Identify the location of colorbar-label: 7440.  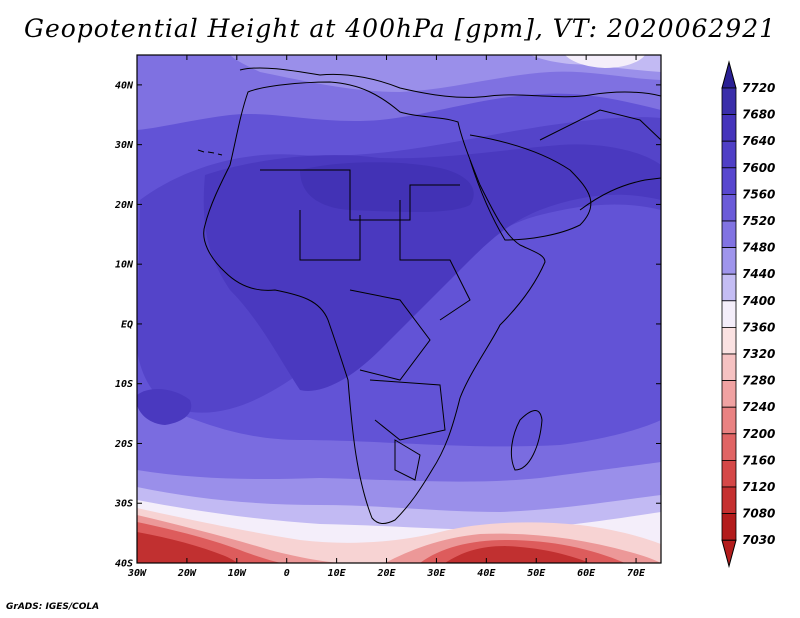
(758, 274).